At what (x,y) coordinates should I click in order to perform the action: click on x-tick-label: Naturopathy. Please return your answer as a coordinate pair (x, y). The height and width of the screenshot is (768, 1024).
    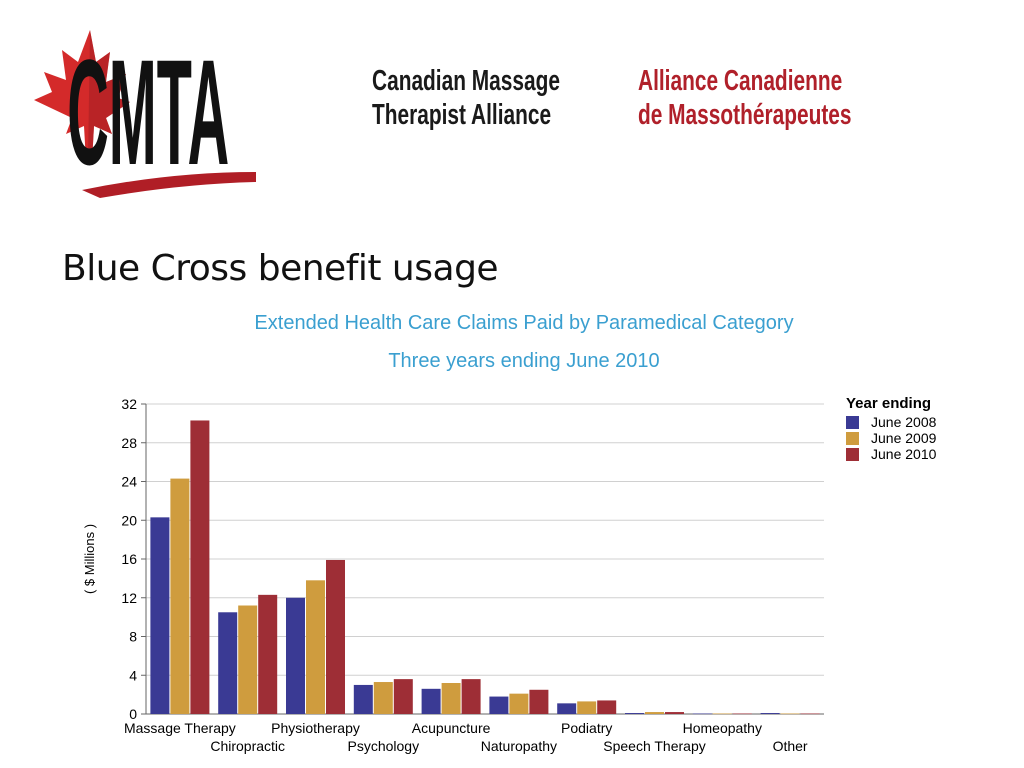
    Looking at the image, I should click on (519, 746).